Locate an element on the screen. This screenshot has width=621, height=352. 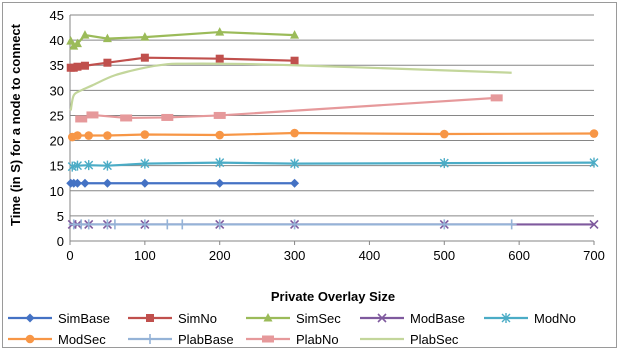
series-simsec is located at coordinates (183, 38).